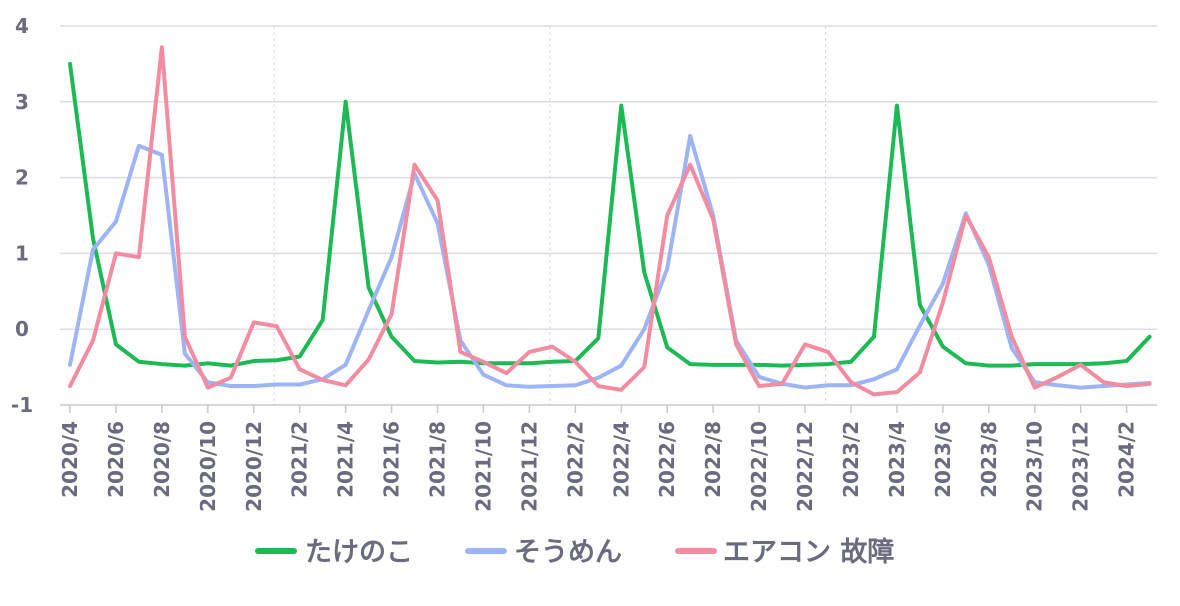 This screenshot has width=1180, height=606. I want to click on x-tick-label: 2022/12, so click(805, 466).